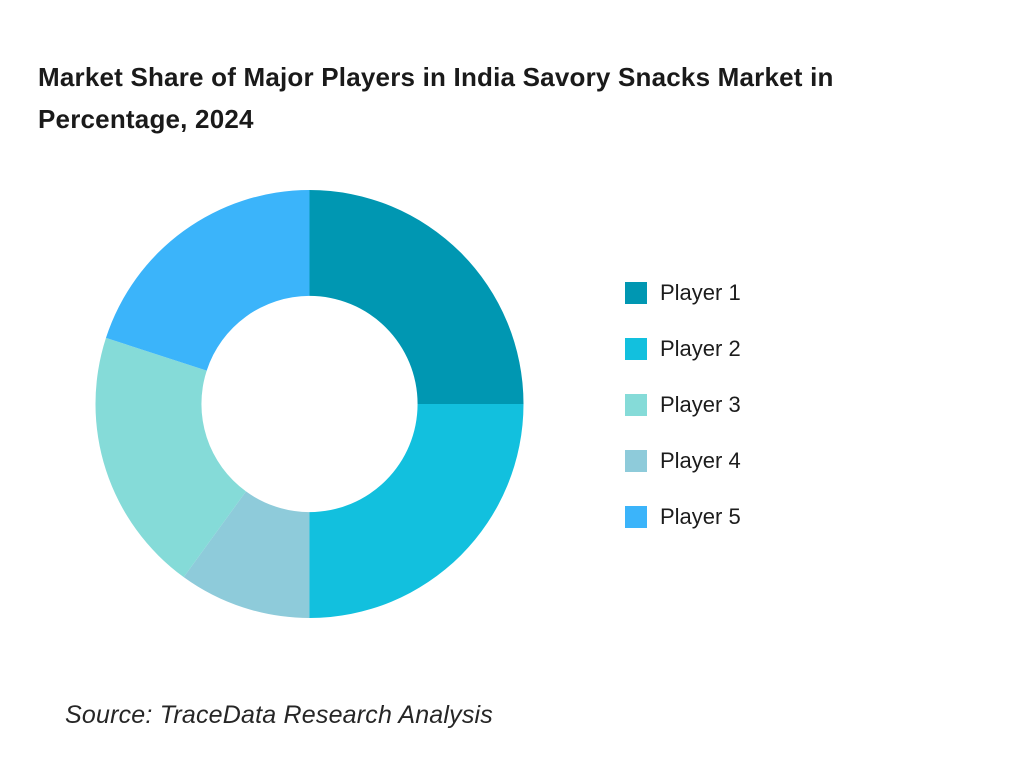 This screenshot has width=1024, height=768. Describe the element at coordinates (700, 404) in the screenshot. I see `legend-label: Player 3` at that location.